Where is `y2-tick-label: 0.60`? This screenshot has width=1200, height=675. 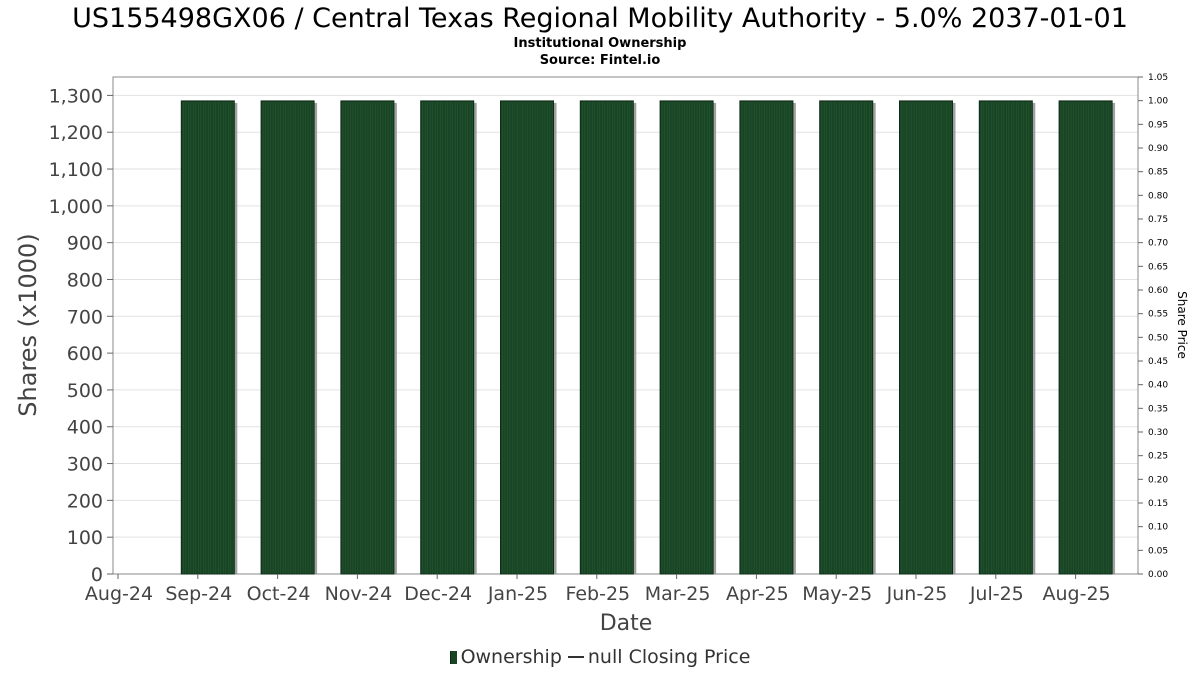
y2-tick-label: 0.60 is located at coordinates (1158, 291).